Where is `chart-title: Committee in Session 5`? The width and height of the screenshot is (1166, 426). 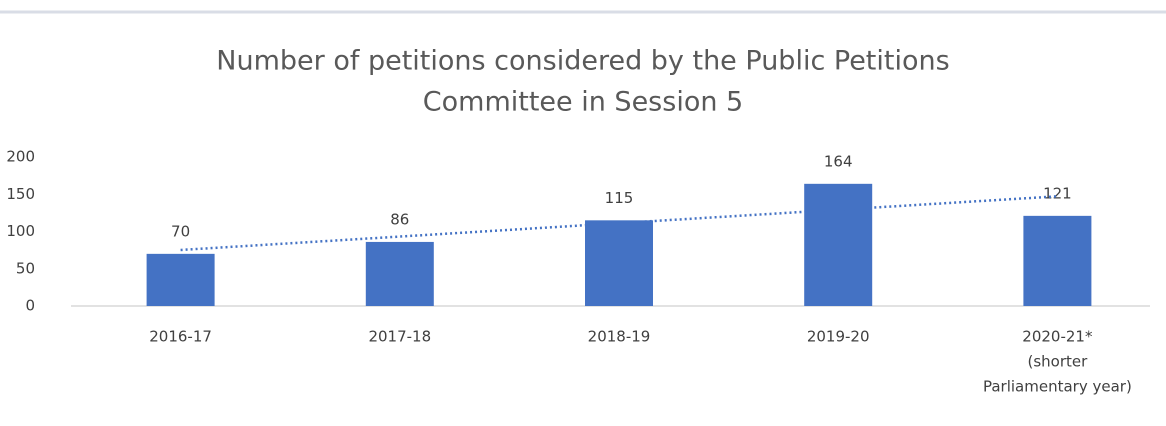 chart-title: Committee in Session 5 is located at coordinates (583, 102).